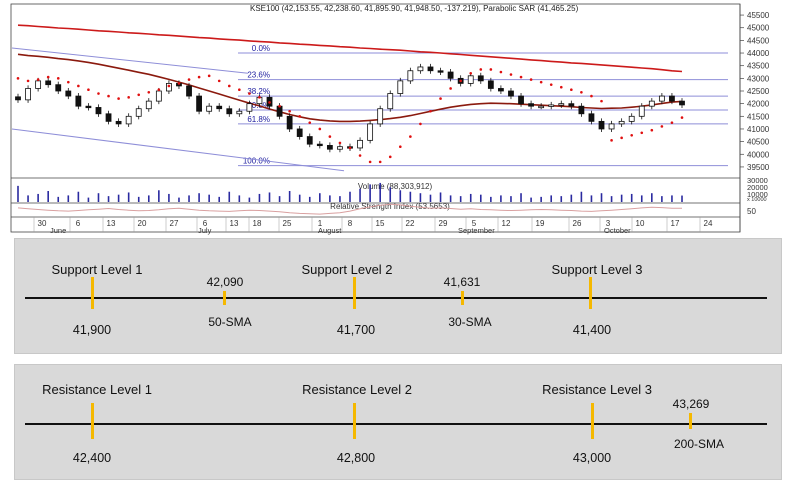 Image resolution: width=800 pixels, height=500 pixels. Describe the element at coordinates (751, 211) in the screenshot. I see `rsi-tick-label: 50` at that location.